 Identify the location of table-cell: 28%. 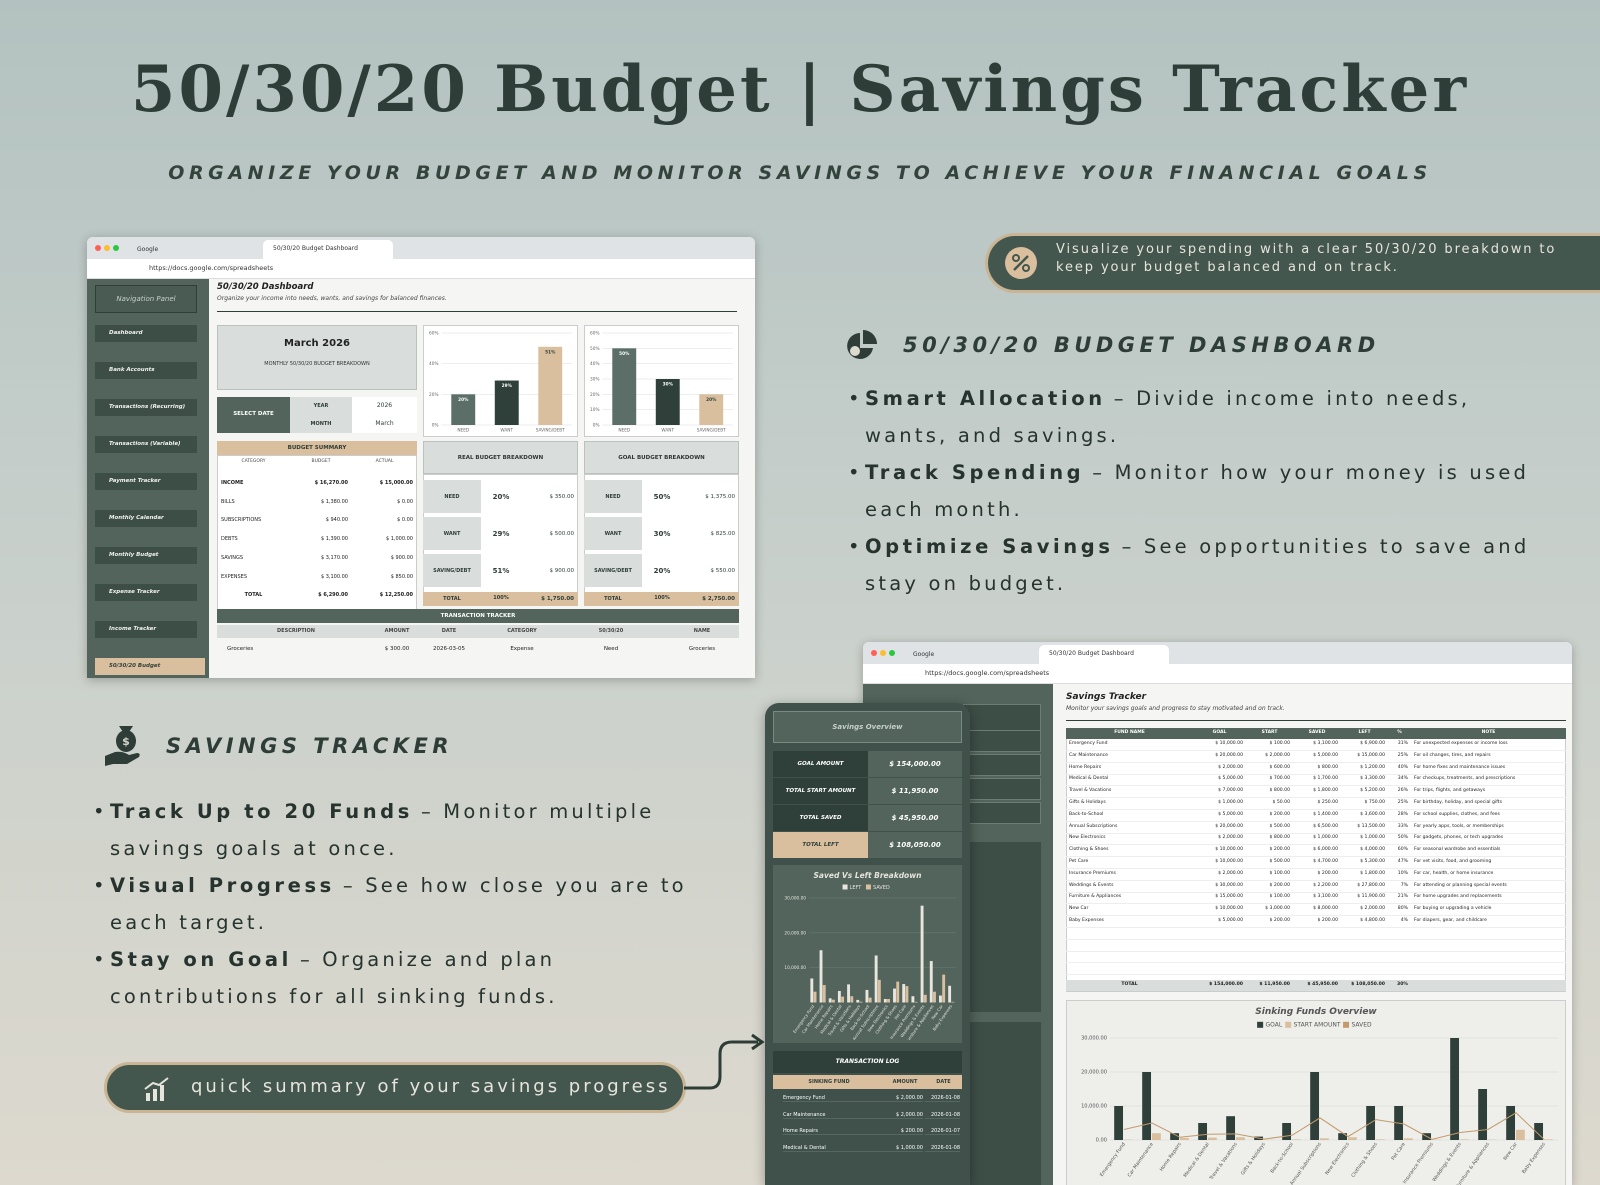
(1402, 814).